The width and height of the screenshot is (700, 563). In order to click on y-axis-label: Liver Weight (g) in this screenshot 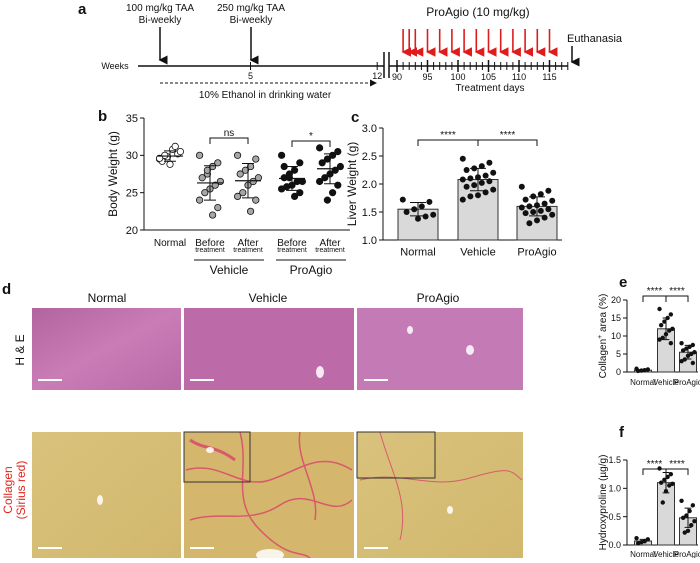, I will do `click(352, 184)`.